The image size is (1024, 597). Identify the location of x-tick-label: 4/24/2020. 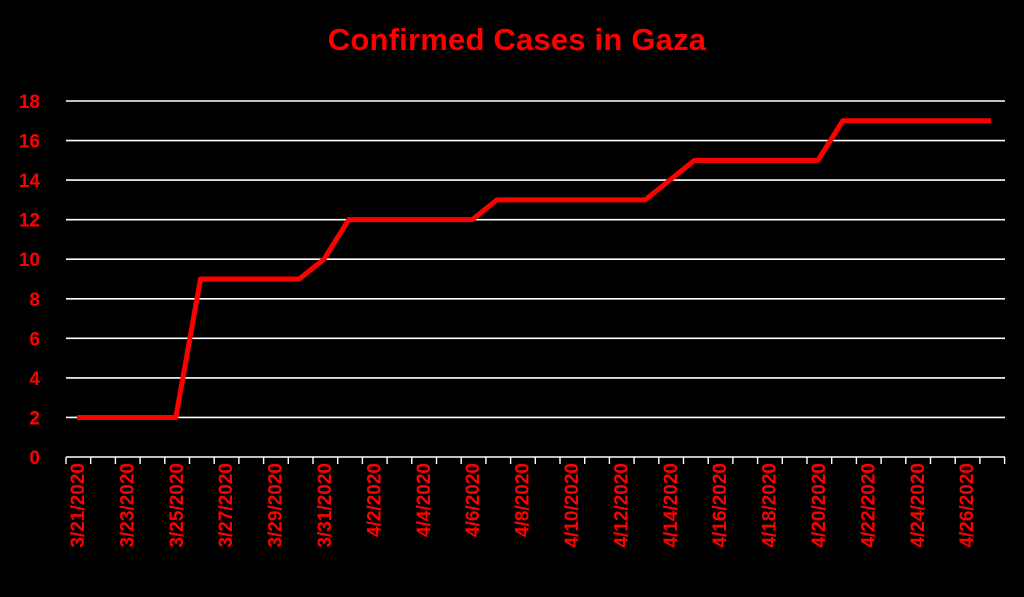
(918, 505).